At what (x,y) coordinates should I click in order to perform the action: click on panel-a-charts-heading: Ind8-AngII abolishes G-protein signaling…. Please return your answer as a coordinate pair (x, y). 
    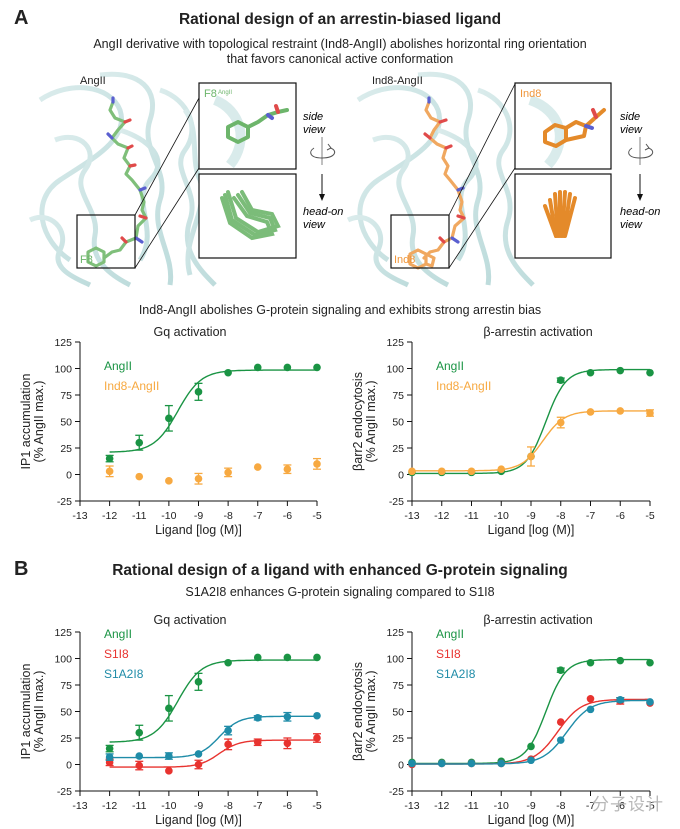
    Looking at the image, I should click on (340, 310).